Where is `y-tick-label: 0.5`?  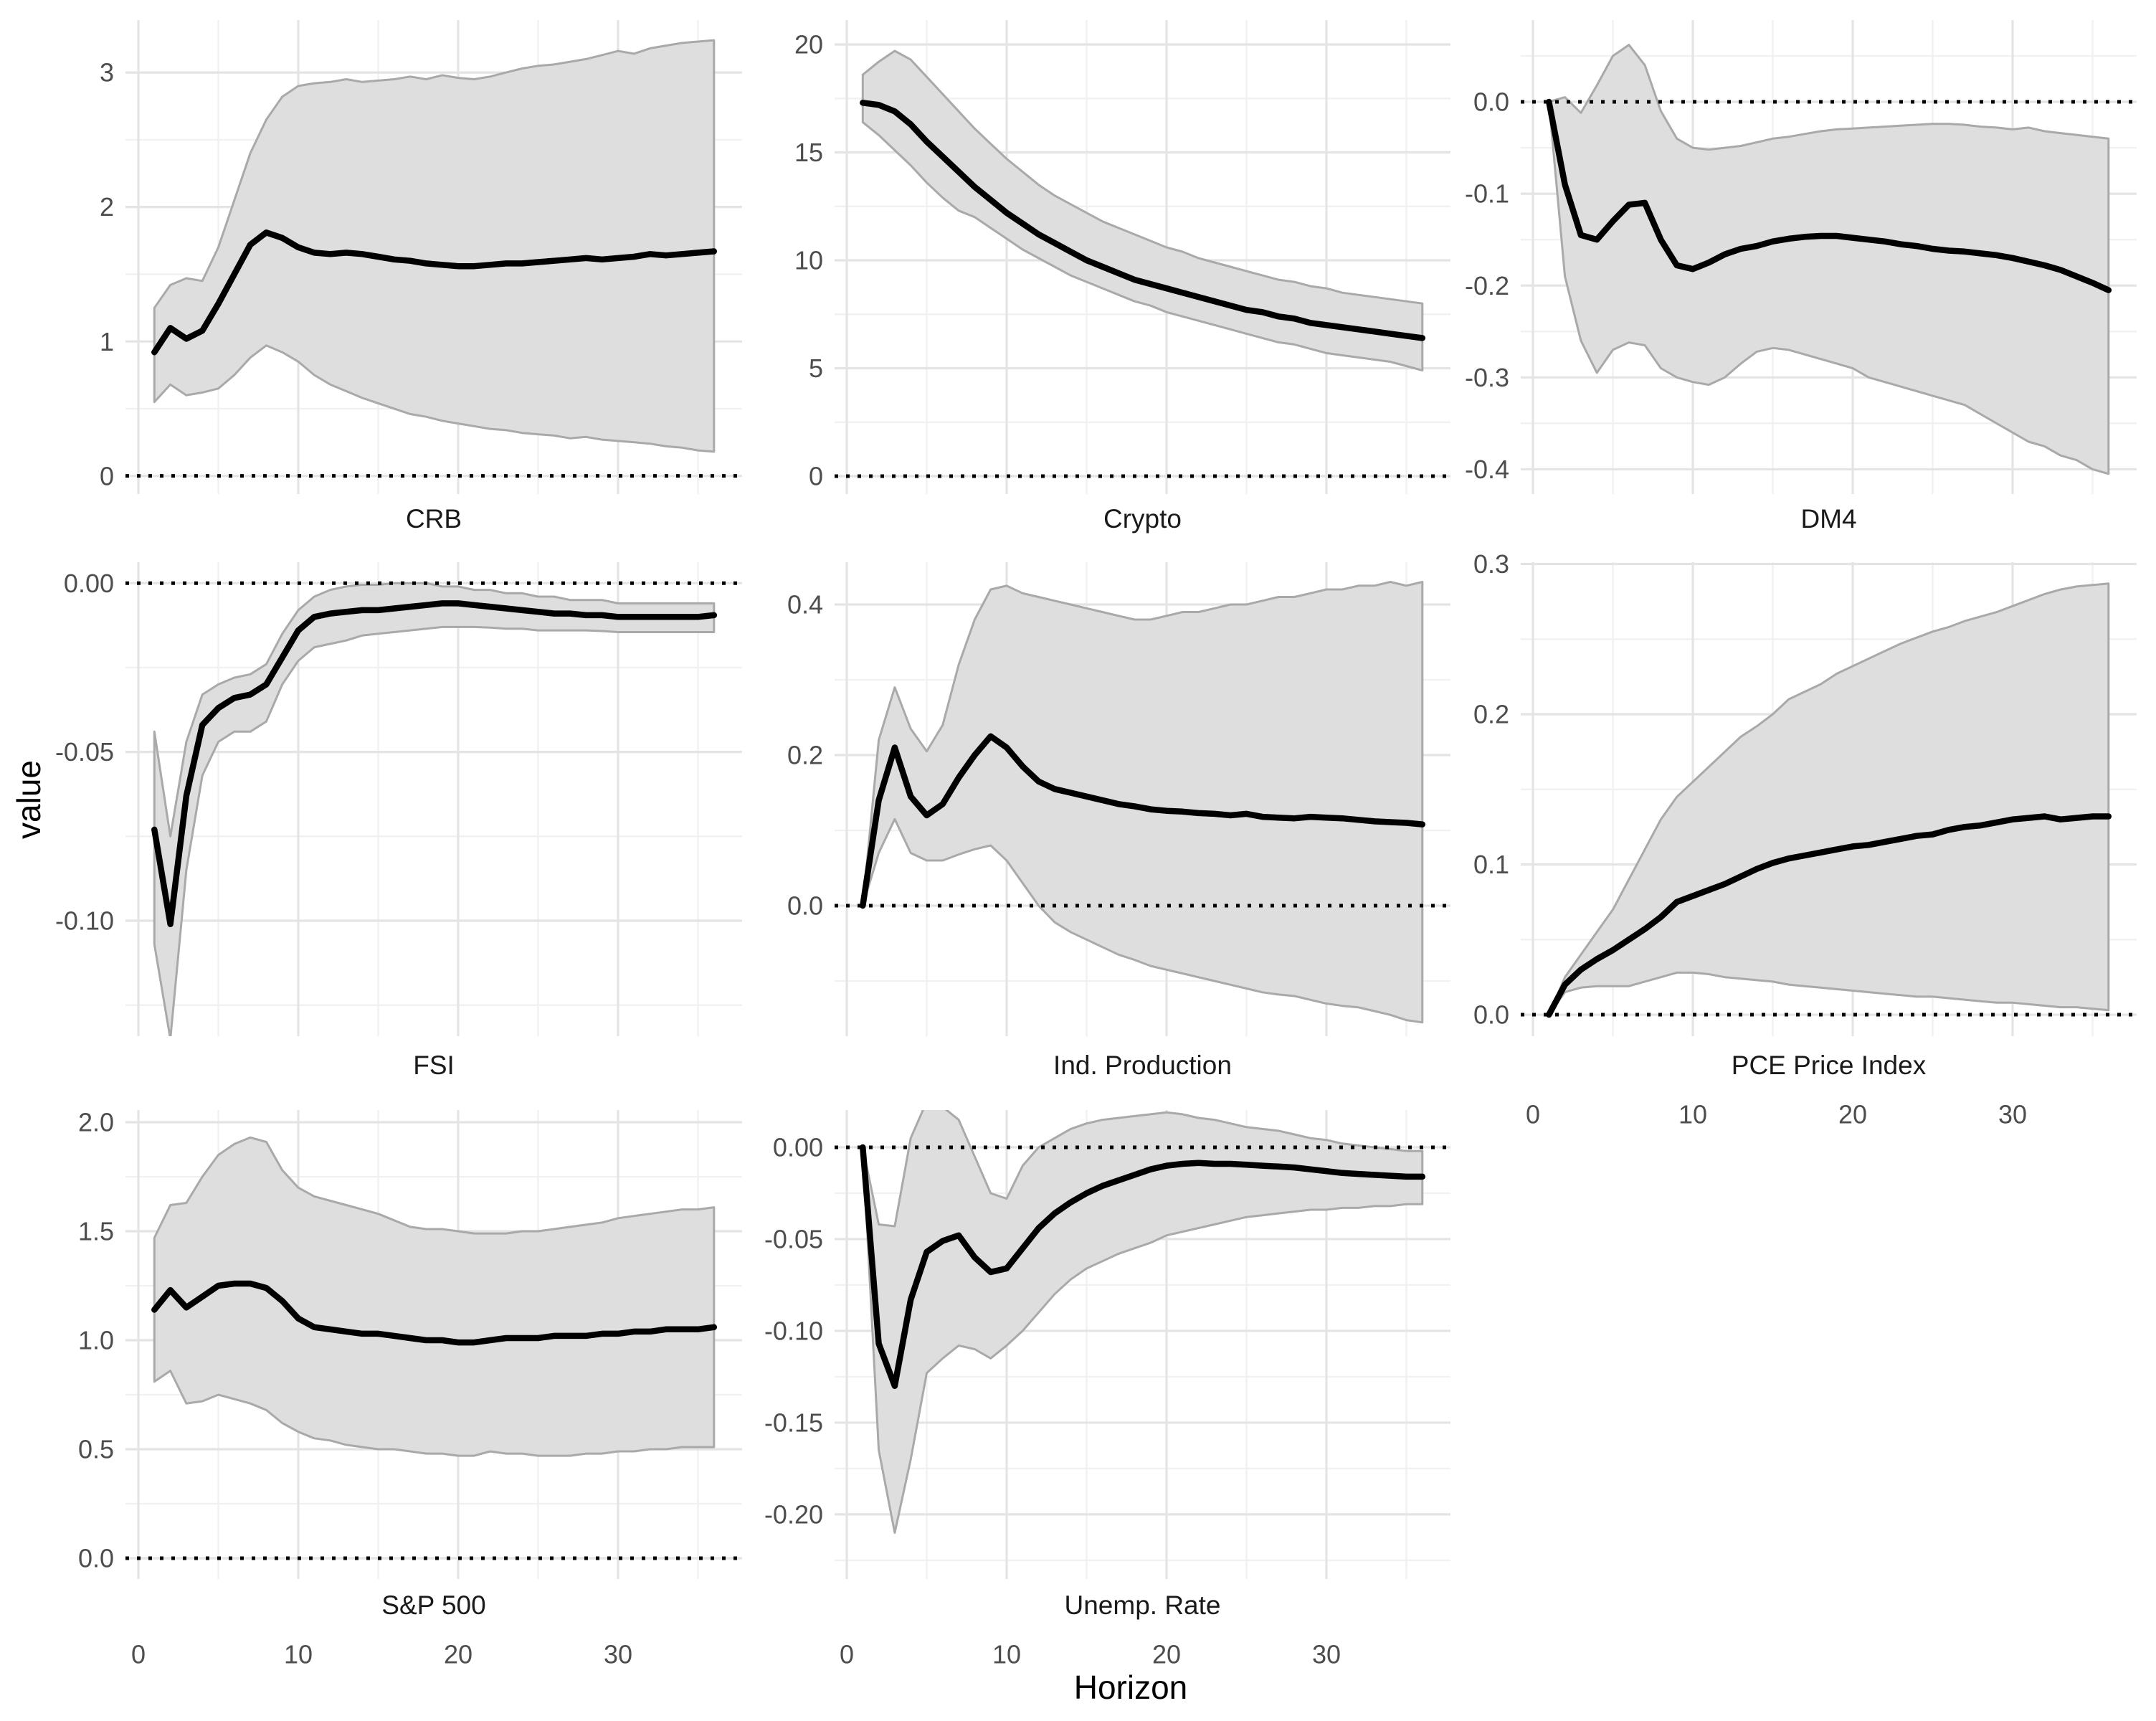
y-tick-label: 0.5 is located at coordinates (96, 1449).